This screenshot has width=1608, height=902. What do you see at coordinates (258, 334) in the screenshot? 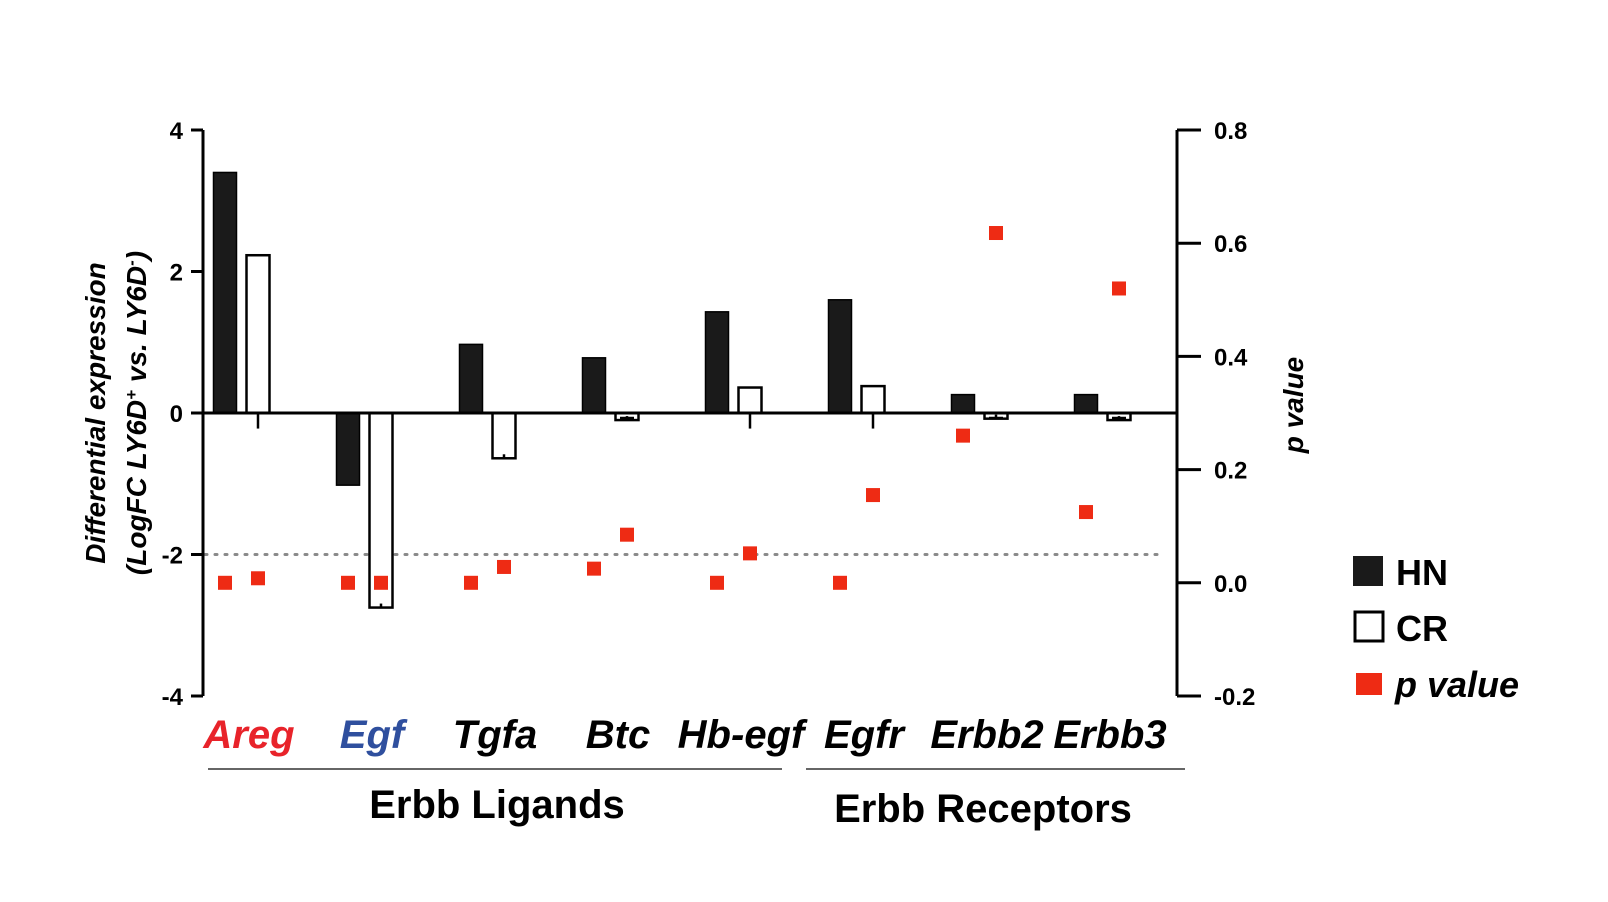
I see `bar-cr-areg` at bounding box center [258, 334].